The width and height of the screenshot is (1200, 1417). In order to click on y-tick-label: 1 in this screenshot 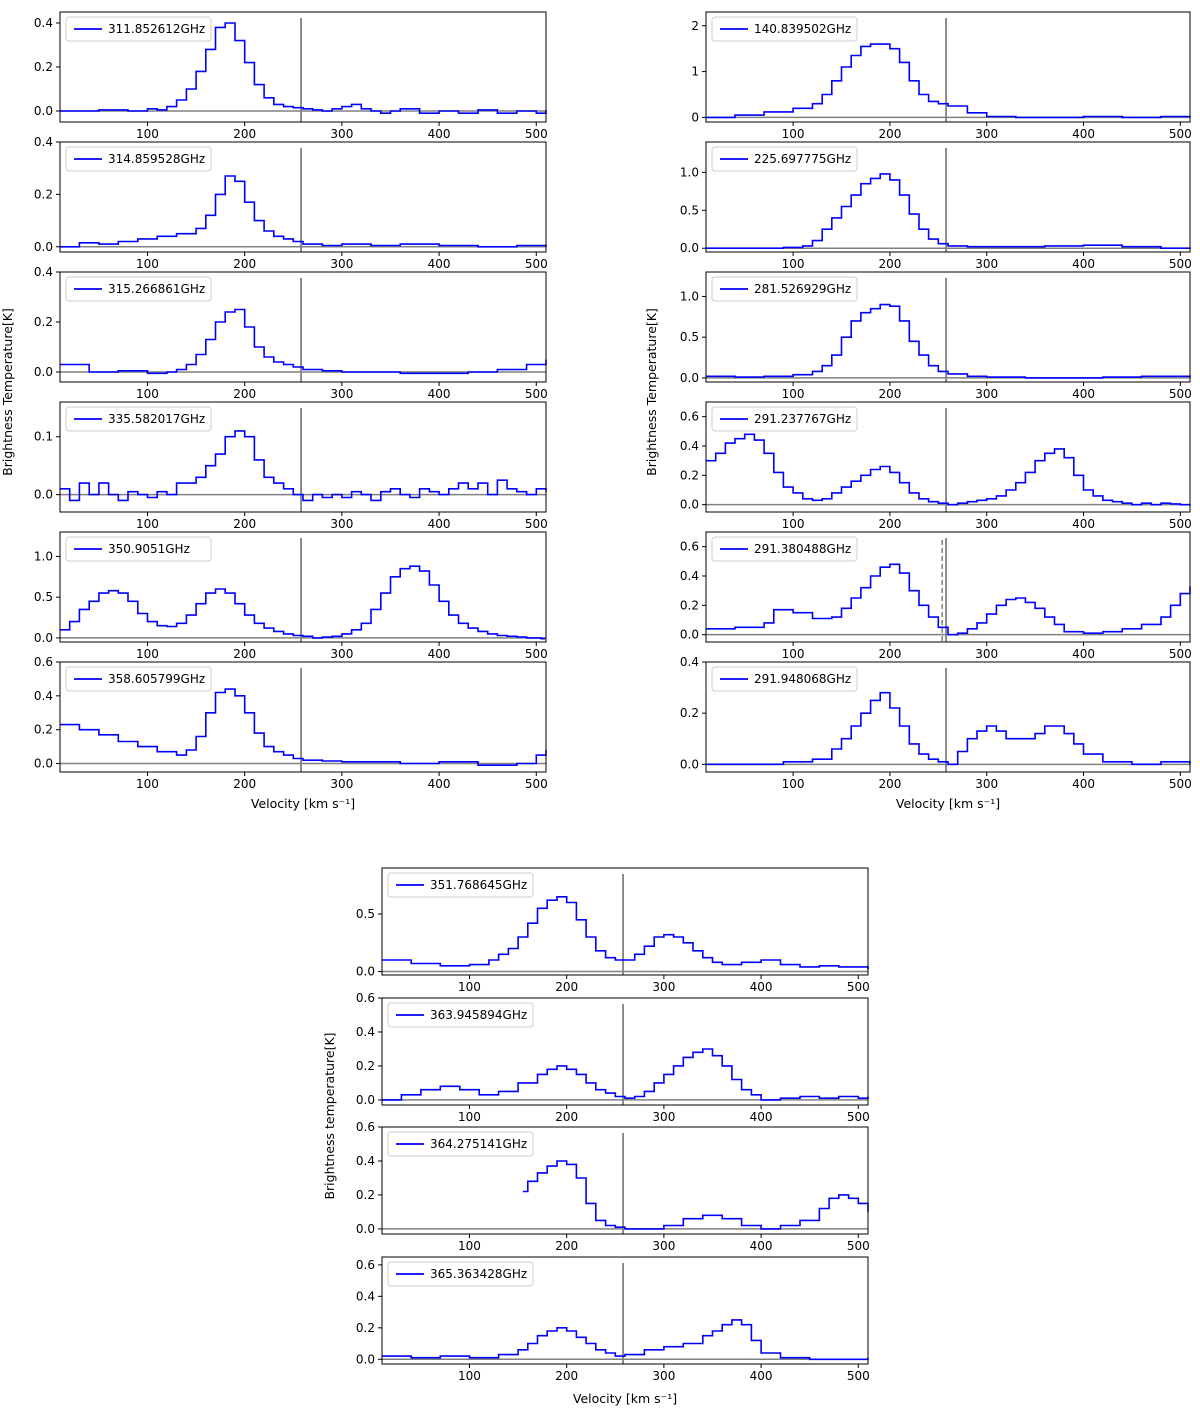, I will do `click(695, 72)`.